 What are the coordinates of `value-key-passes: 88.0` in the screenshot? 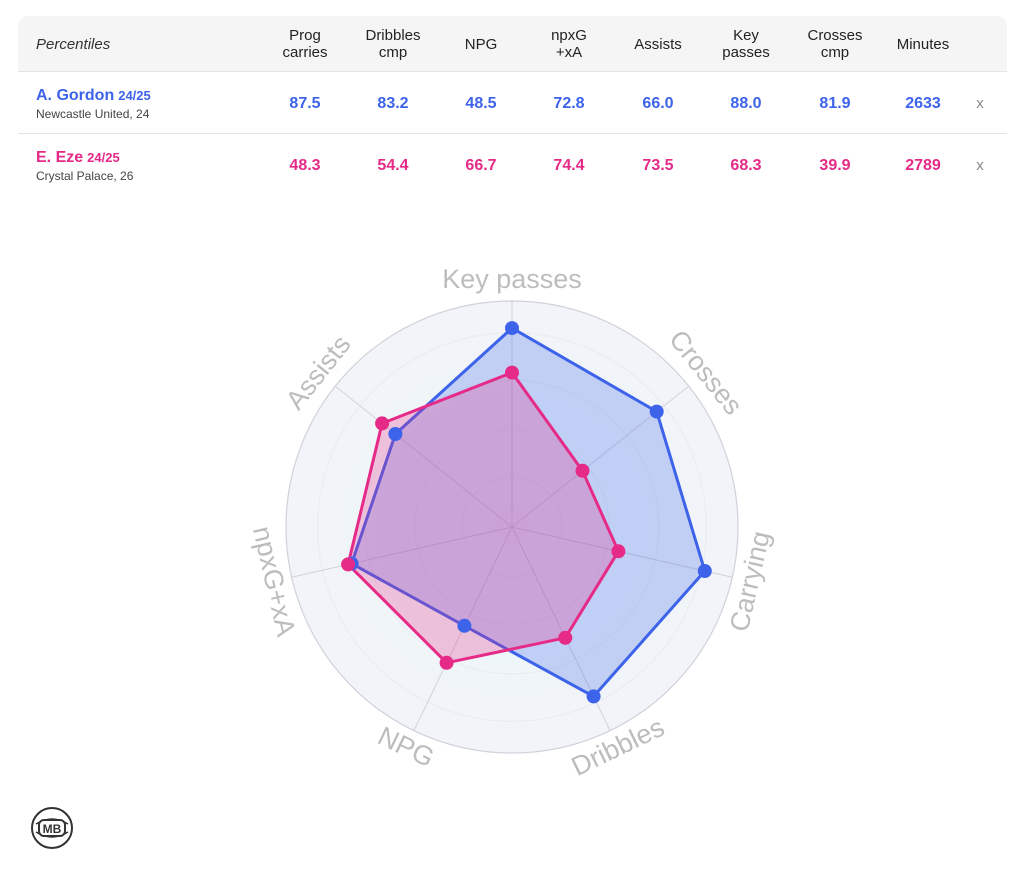 It's located at (746, 103).